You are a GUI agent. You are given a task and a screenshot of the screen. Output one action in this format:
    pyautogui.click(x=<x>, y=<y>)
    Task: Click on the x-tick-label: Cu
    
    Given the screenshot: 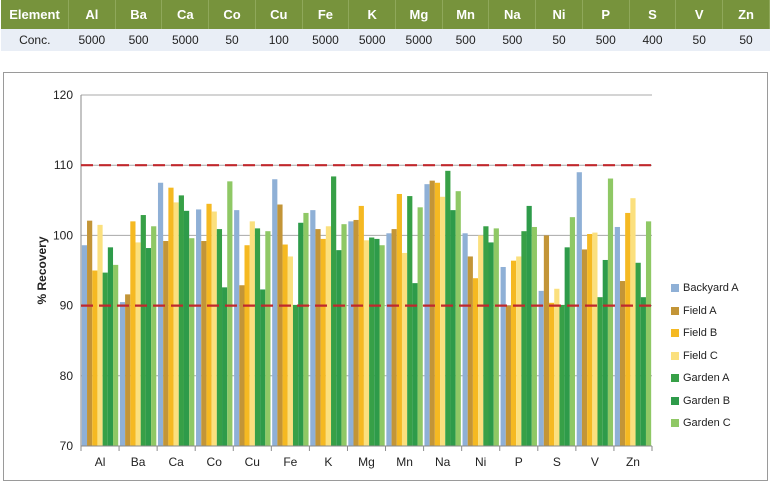 What is the action you would take?
    pyautogui.click(x=252, y=462)
    